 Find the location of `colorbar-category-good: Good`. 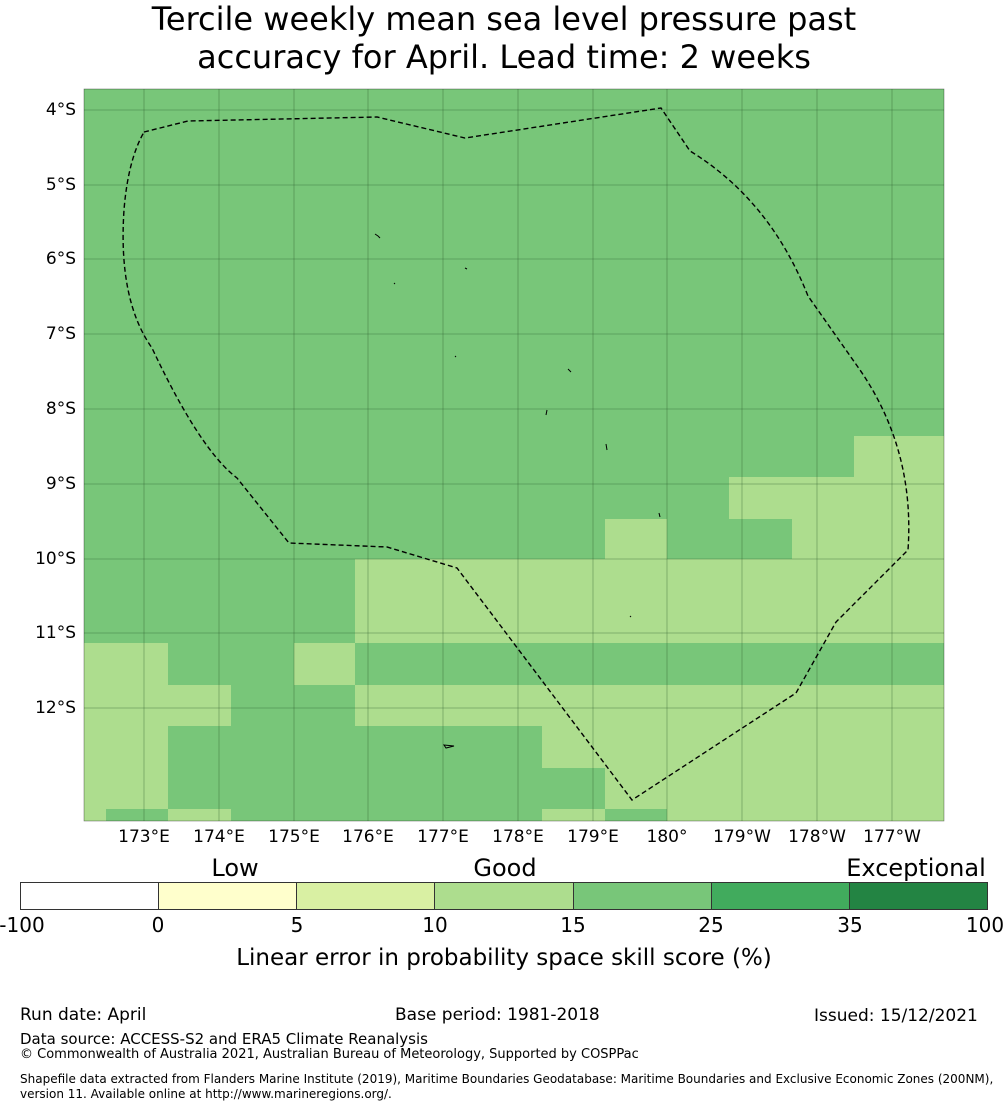

colorbar-category-good: Good is located at coordinates (505, 868).